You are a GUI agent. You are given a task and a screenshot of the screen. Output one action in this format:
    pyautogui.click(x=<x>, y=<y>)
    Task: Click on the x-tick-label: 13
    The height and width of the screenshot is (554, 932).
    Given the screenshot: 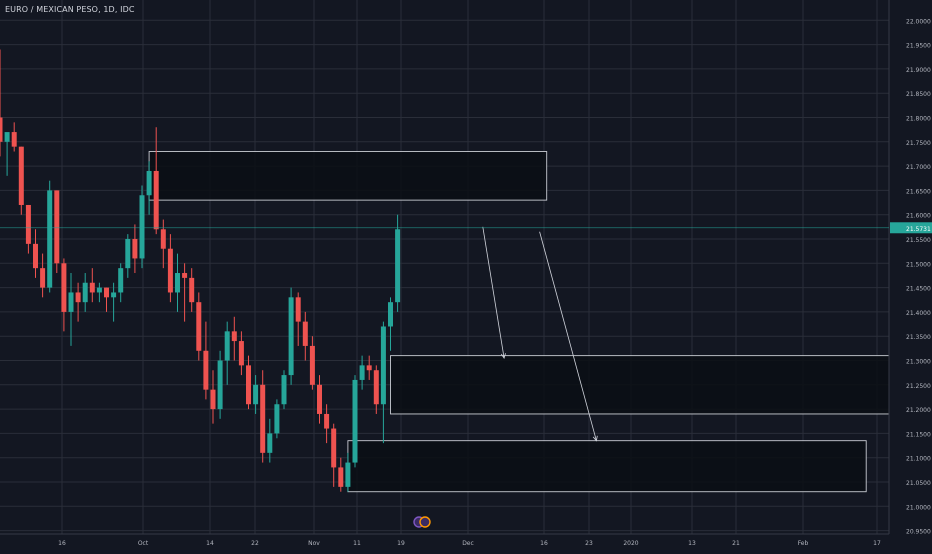 What is the action you would take?
    pyautogui.click(x=692, y=543)
    